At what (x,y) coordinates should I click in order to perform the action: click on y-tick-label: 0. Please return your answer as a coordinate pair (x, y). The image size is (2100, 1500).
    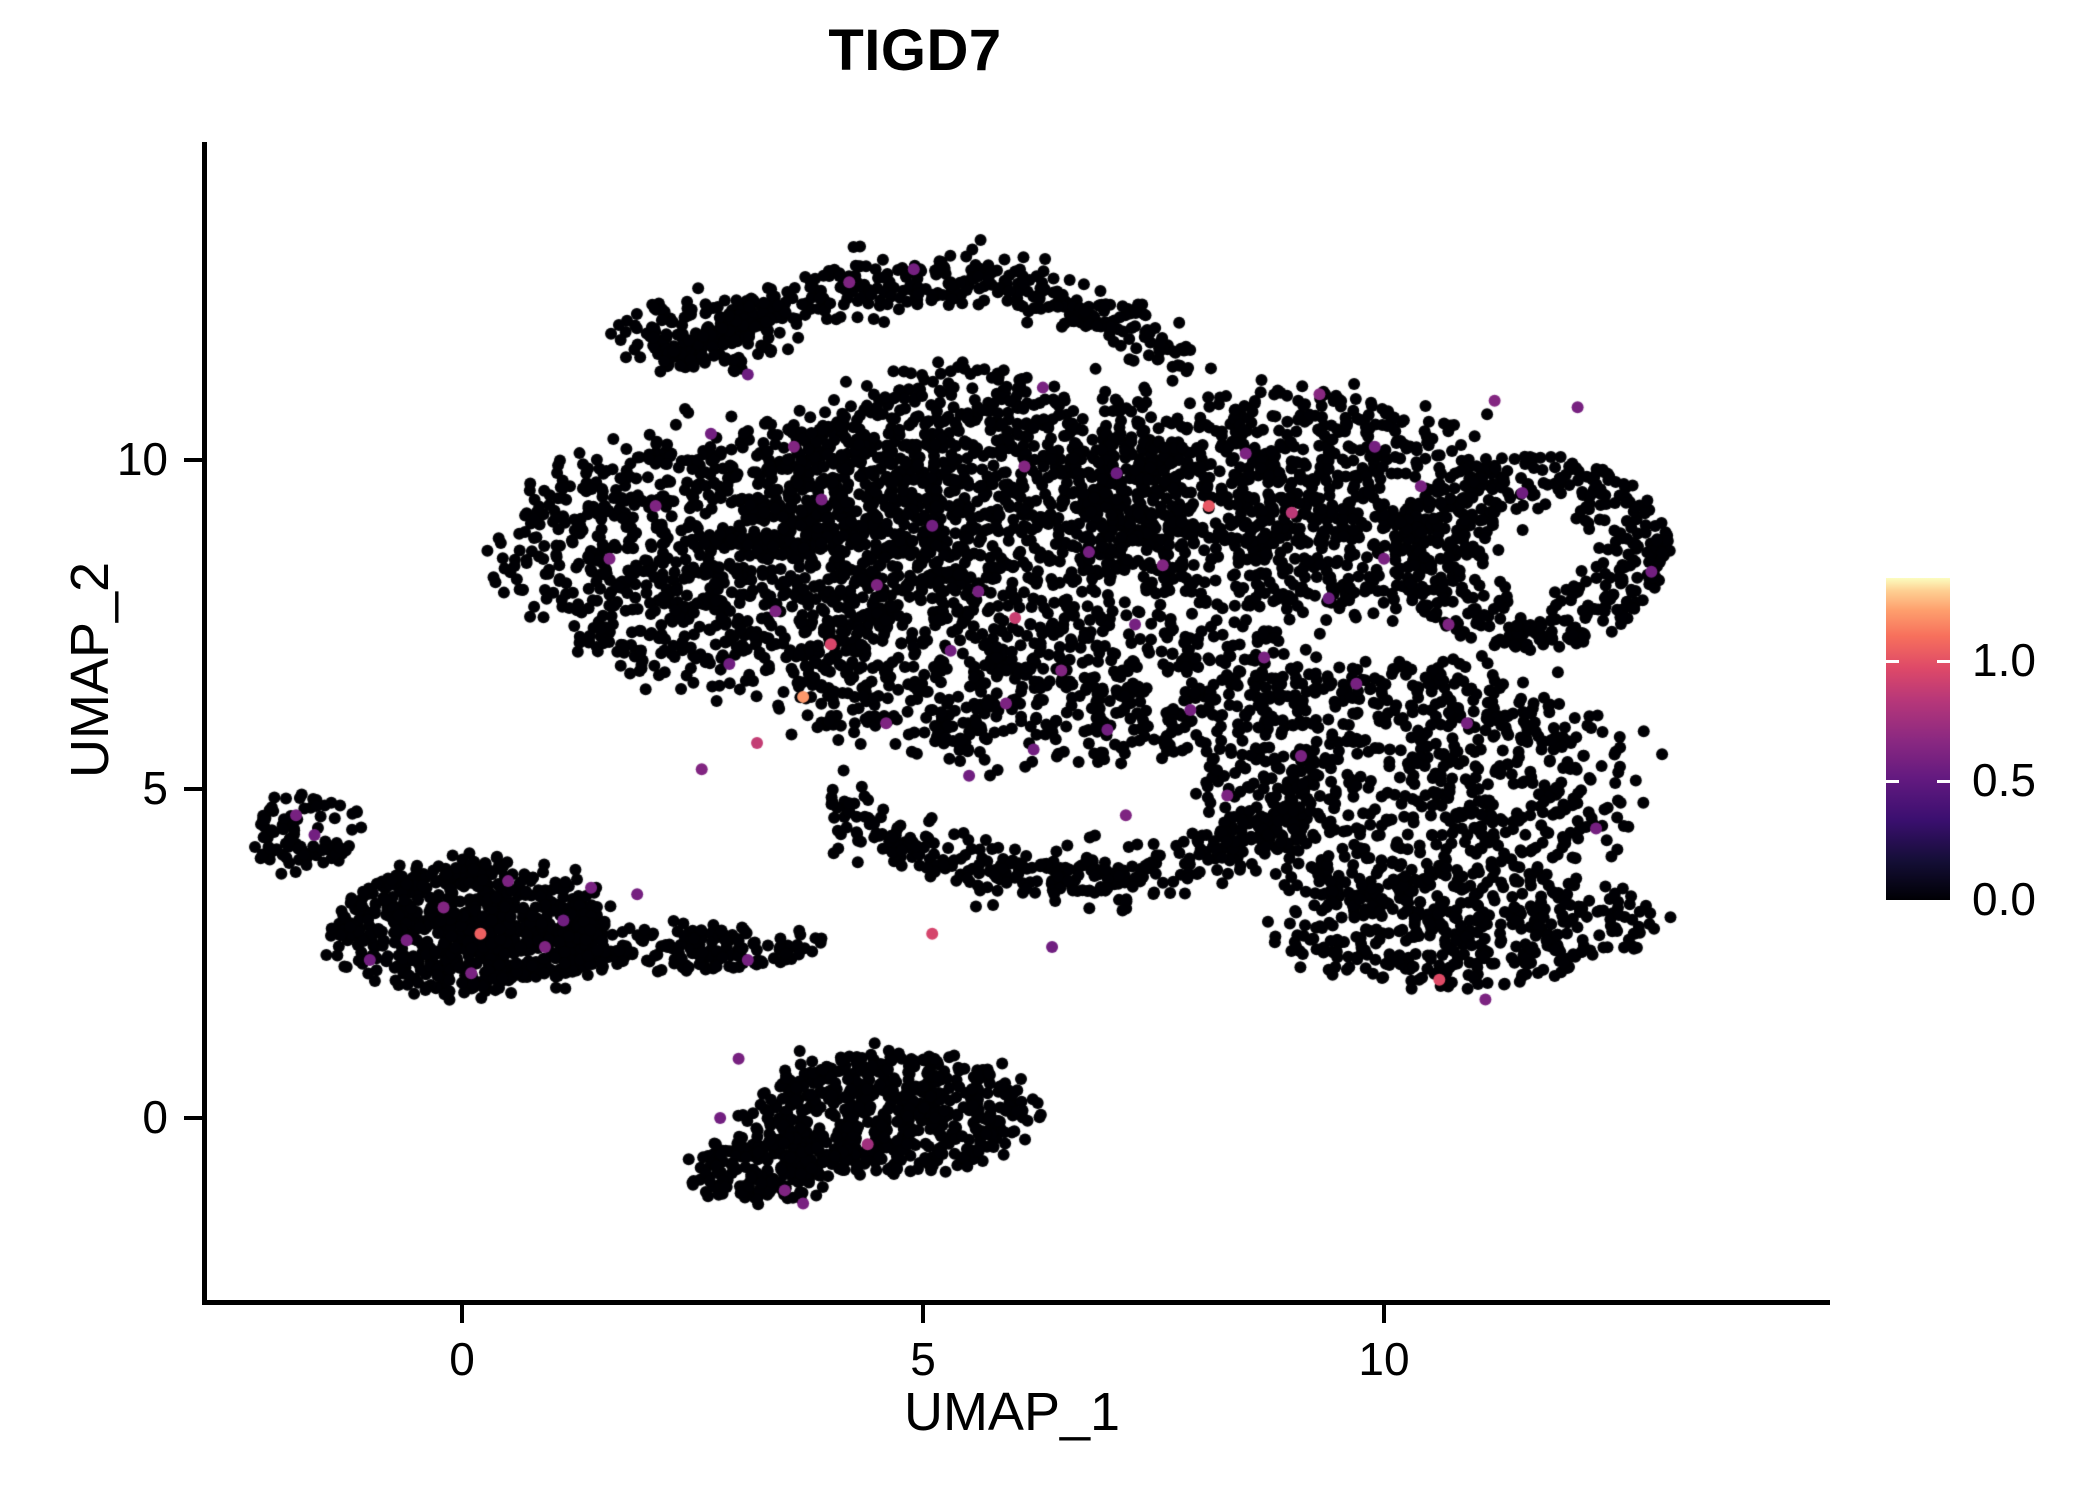
    Looking at the image, I should click on (155, 1117).